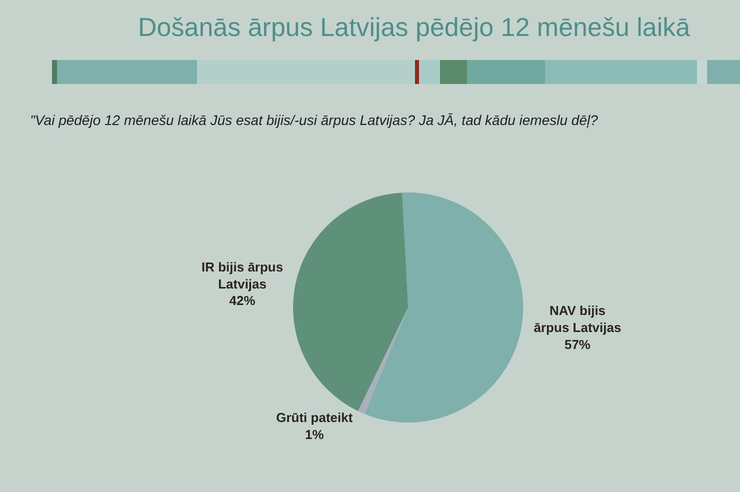 The width and height of the screenshot is (740, 492). Describe the element at coordinates (315, 417) in the screenshot. I see `slice-label: Grūti pateikt` at that location.